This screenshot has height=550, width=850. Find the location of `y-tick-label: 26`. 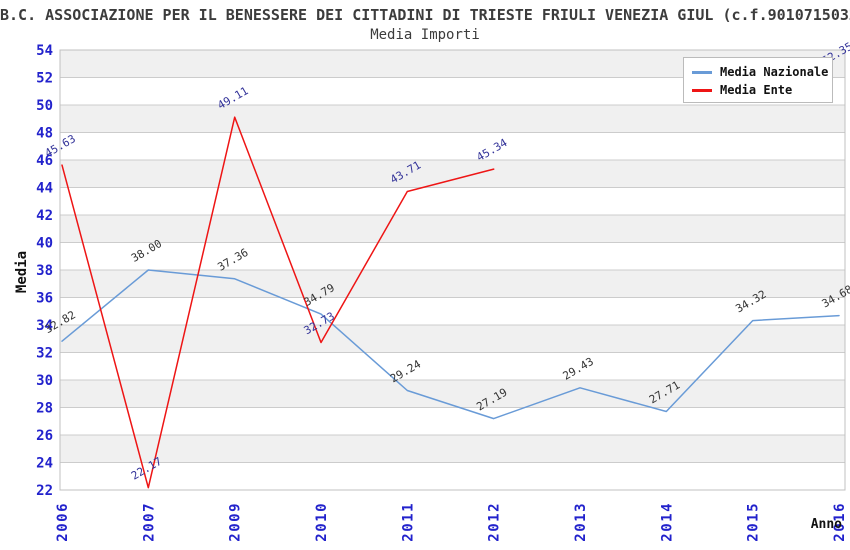

y-tick-label: 26 is located at coordinates (44, 436).